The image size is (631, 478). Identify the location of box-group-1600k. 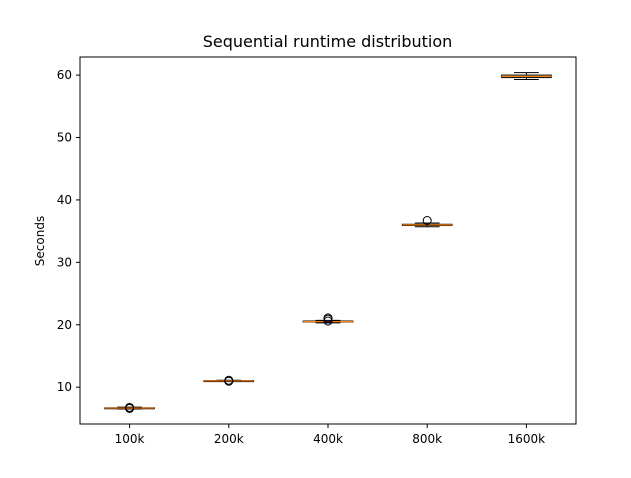
(526, 76).